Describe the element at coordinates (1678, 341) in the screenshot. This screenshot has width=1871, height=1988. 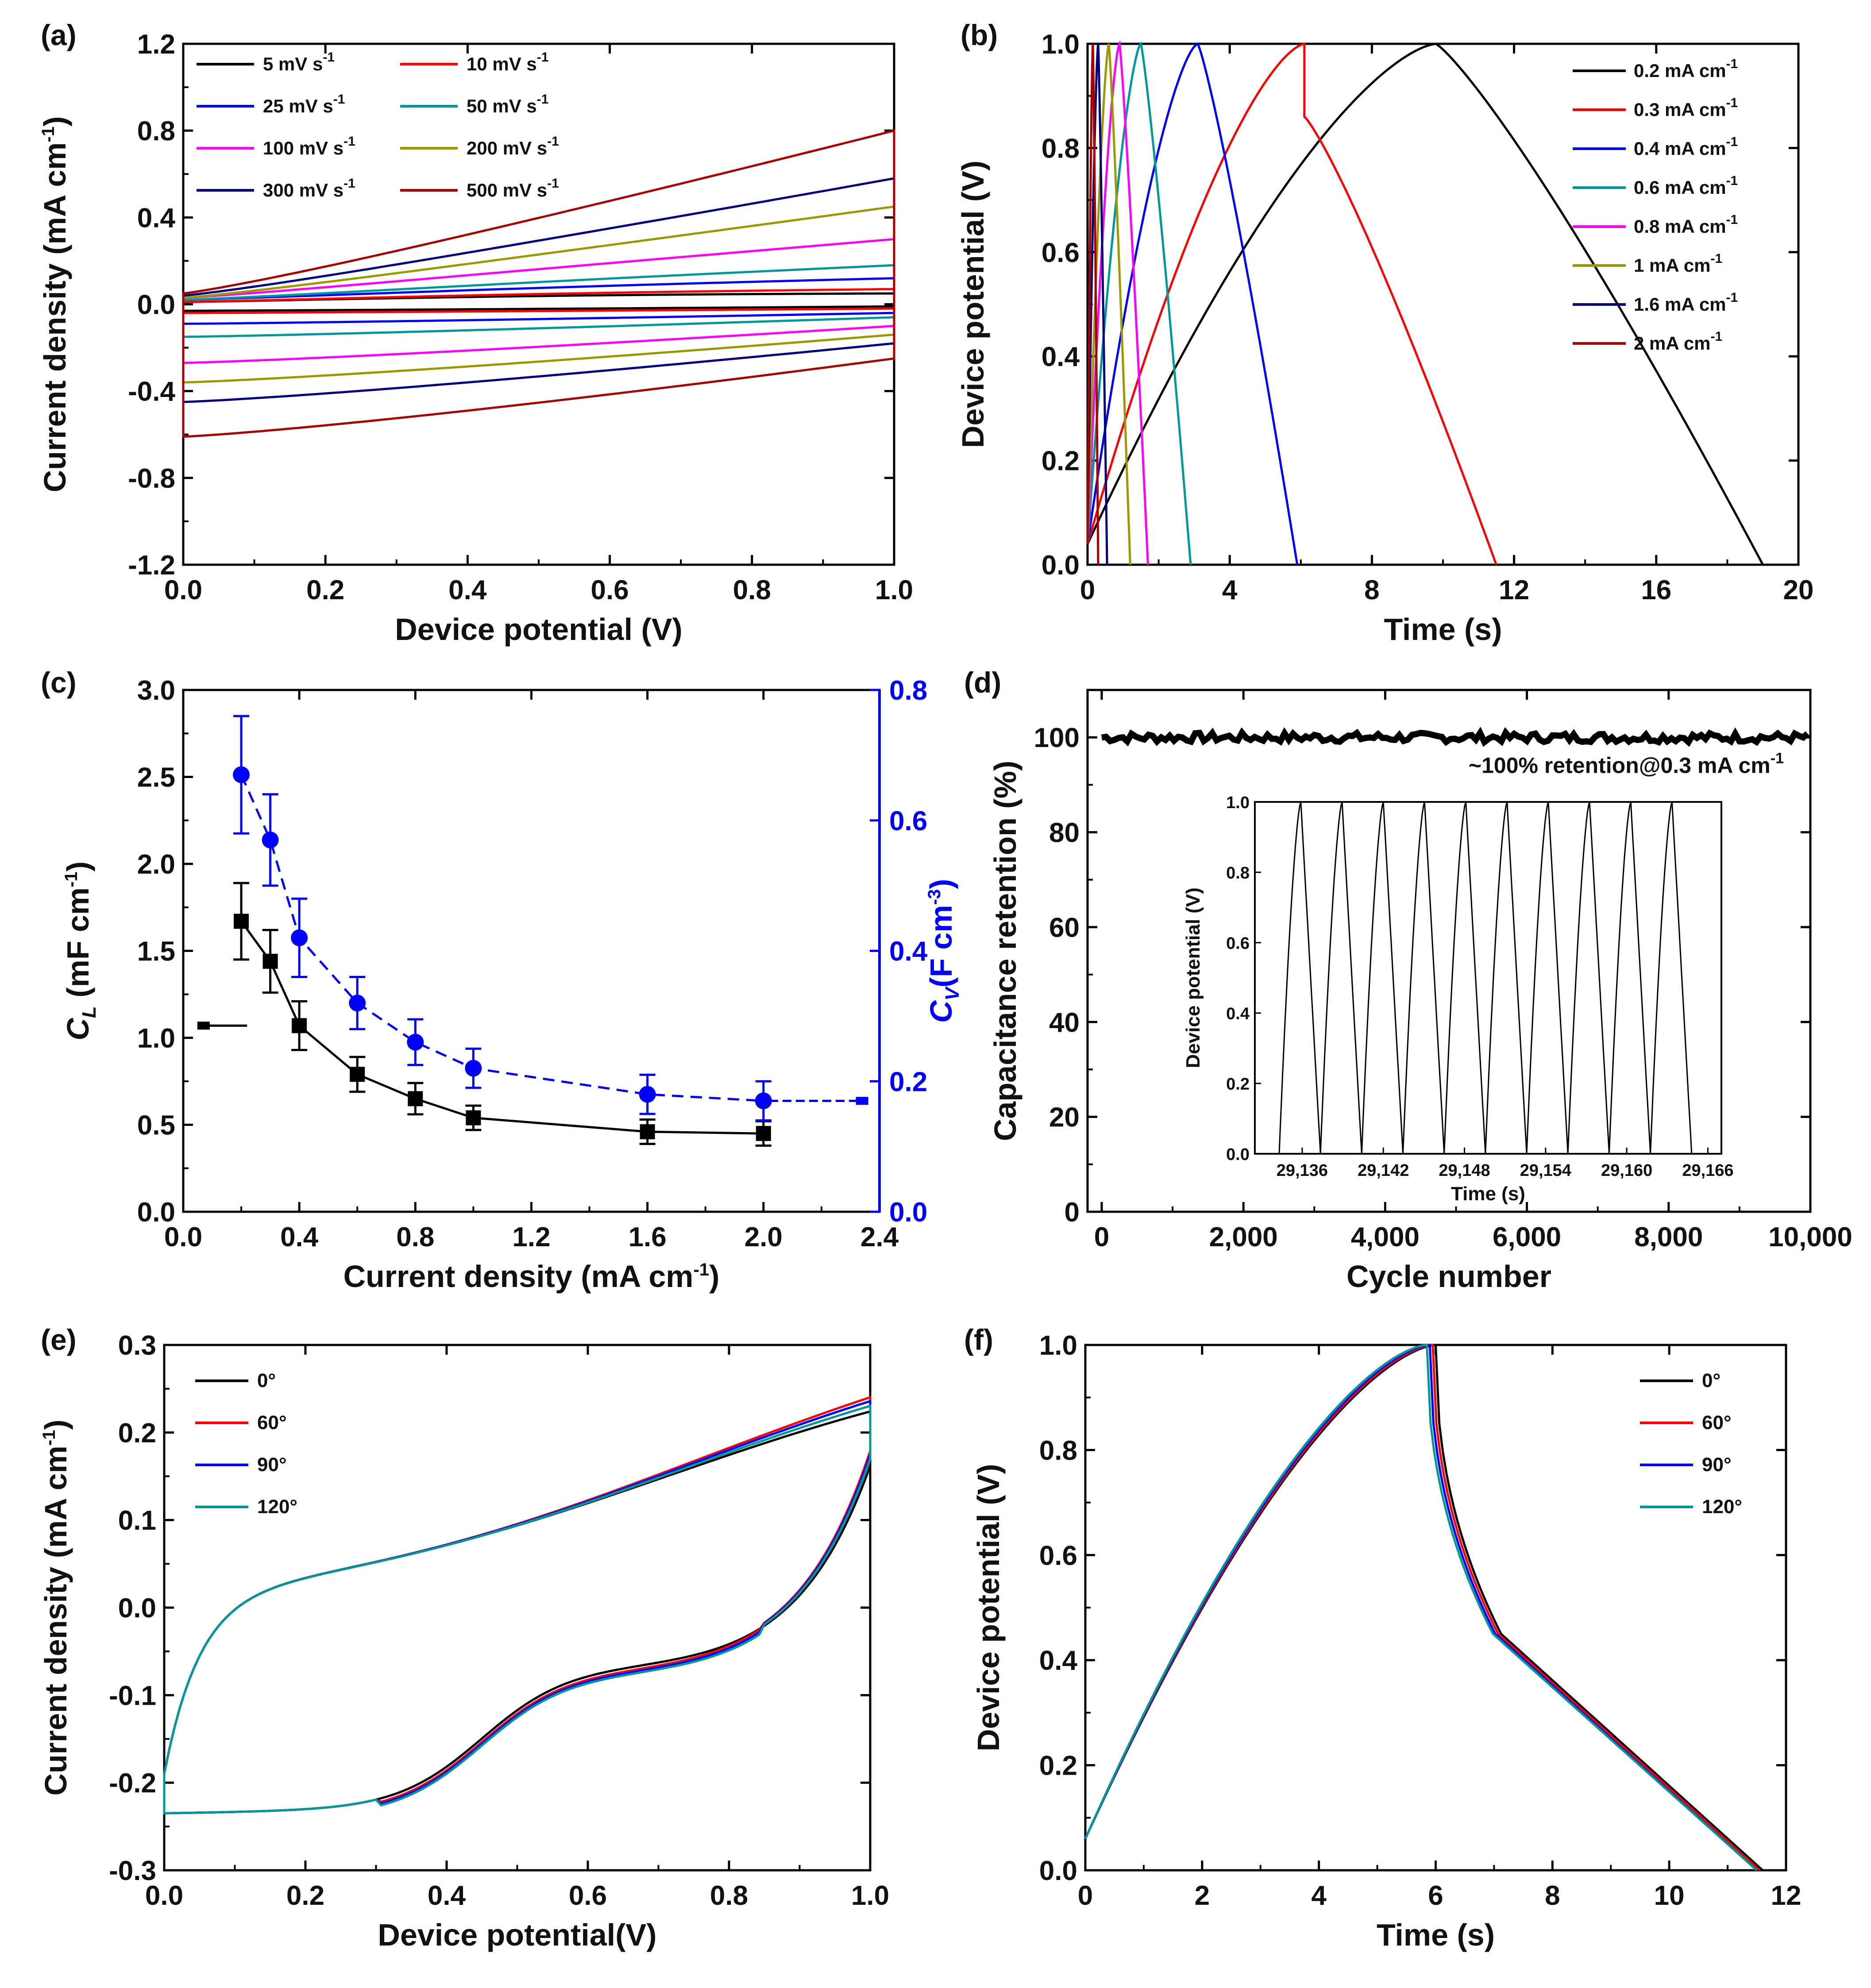
I see `legend-label: 2 mA cm-1` at that location.